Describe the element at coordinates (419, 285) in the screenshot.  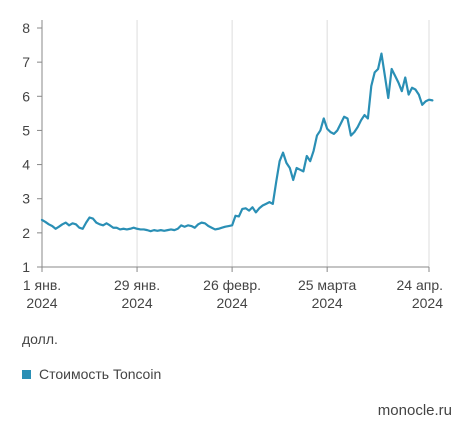
I see `x-tick-label: 24 апр.` at that location.